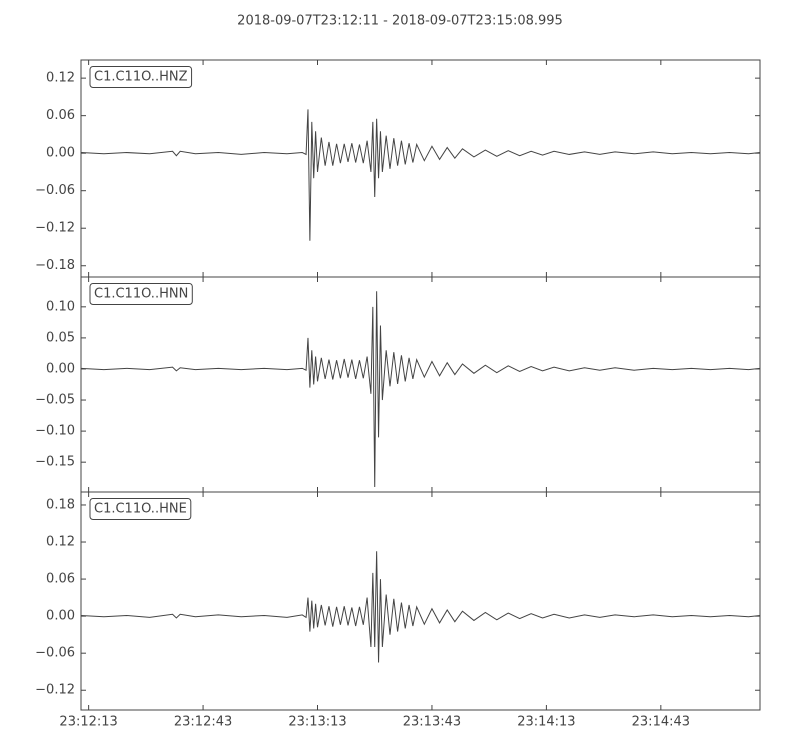  Describe the element at coordinates (661, 722) in the screenshot. I see `x-tick-label: 23:14:43` at that location.